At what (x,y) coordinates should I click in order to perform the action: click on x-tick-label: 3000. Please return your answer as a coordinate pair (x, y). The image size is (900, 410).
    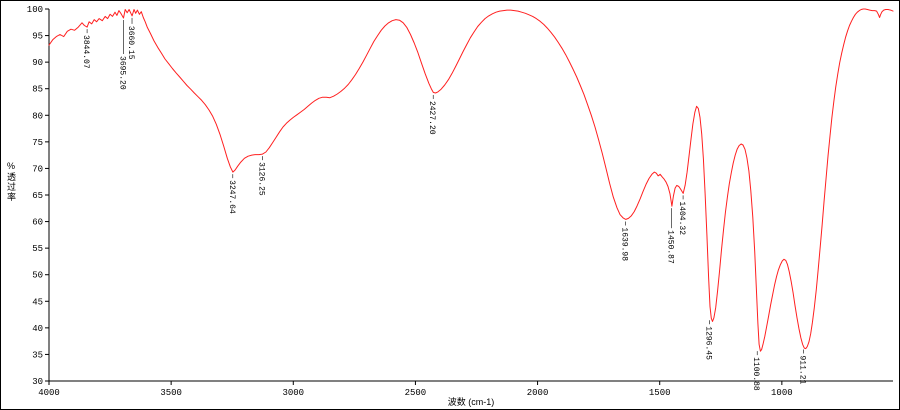
    Looking at the image, I should click on (293, 393).